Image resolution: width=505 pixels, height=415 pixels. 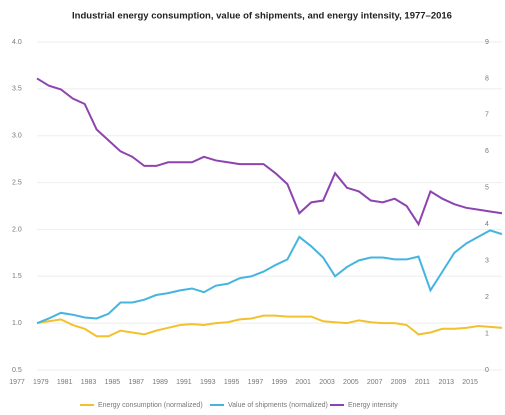 I want to click on legend-label: Energy consumption (normalized), so click(x=150, y=405).